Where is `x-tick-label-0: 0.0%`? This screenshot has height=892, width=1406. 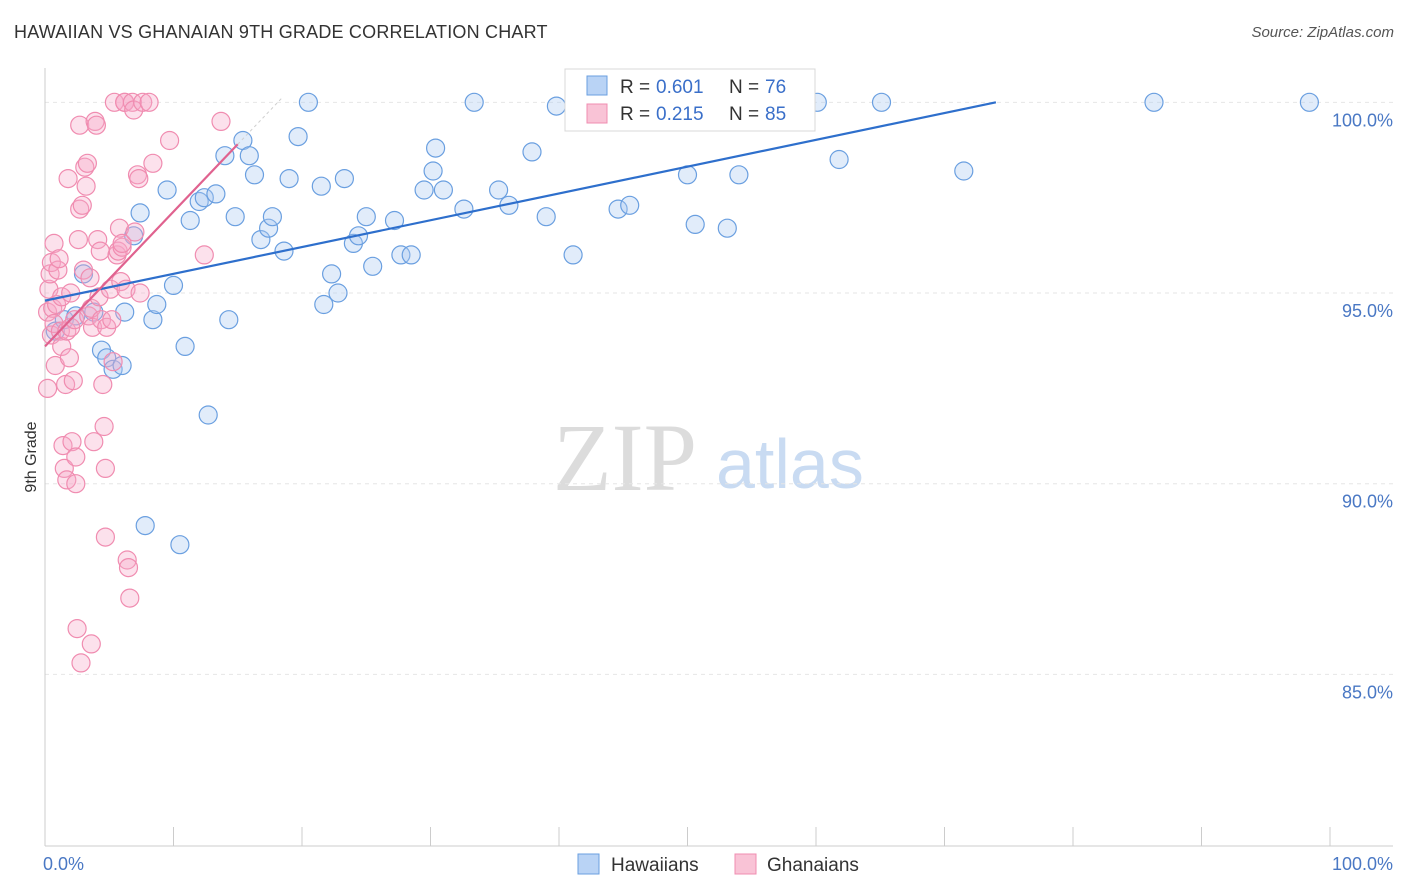 x-tick-label-0: 0.0% is located at coordinates (63, 864).